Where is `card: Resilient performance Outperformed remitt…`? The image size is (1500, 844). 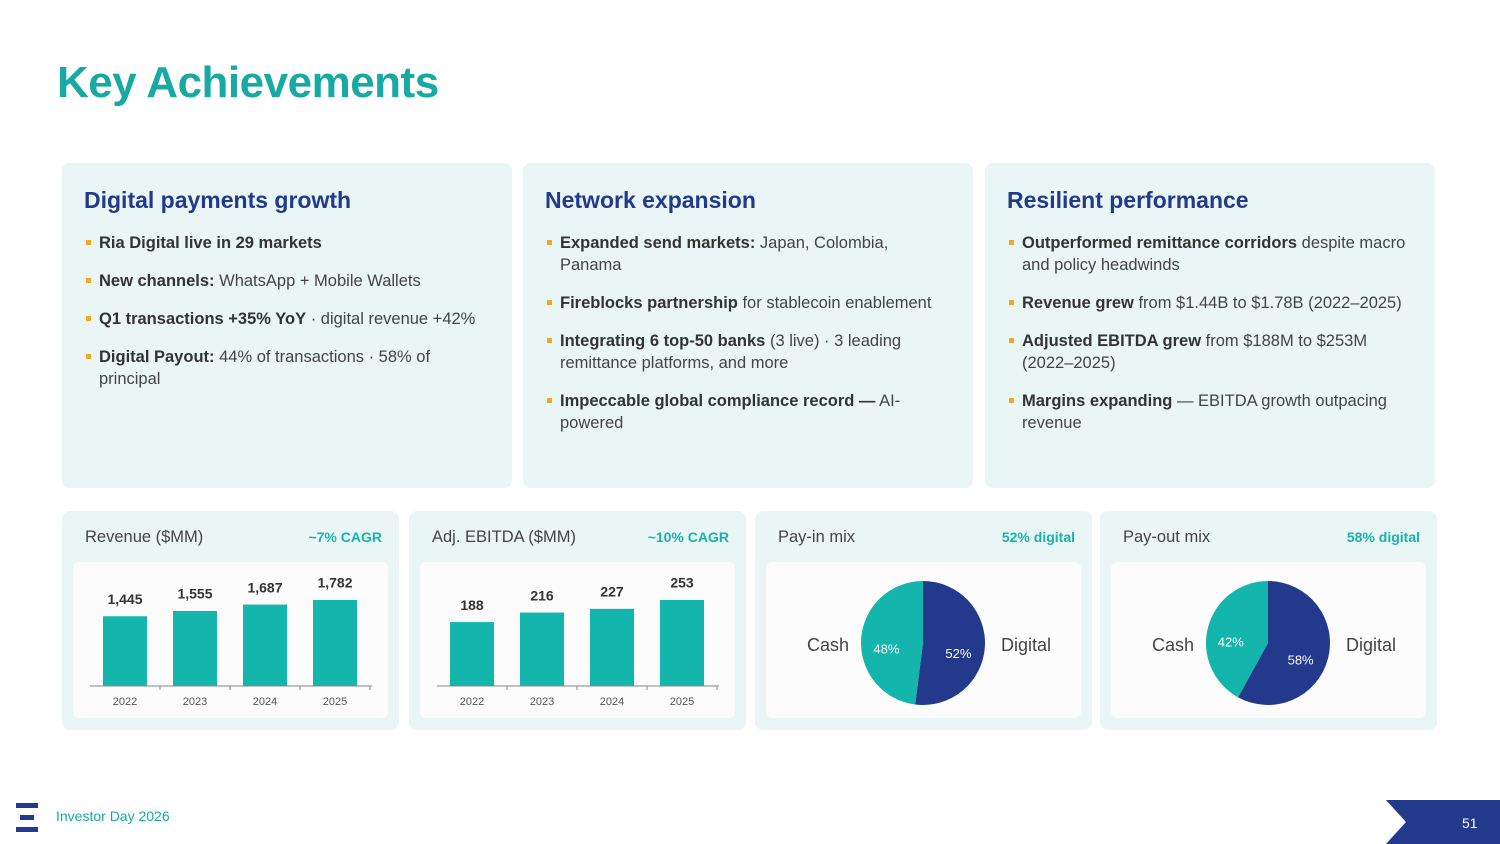
card: Resilient performance Outperformed remitt… is located at coordinates (1210, 325).